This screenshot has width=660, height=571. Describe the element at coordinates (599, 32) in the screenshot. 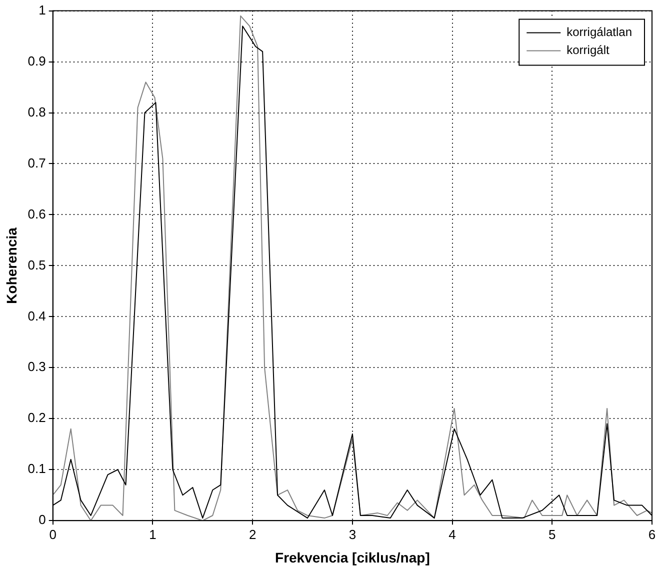

I see `legend-label: korrigálatlan` at that location.